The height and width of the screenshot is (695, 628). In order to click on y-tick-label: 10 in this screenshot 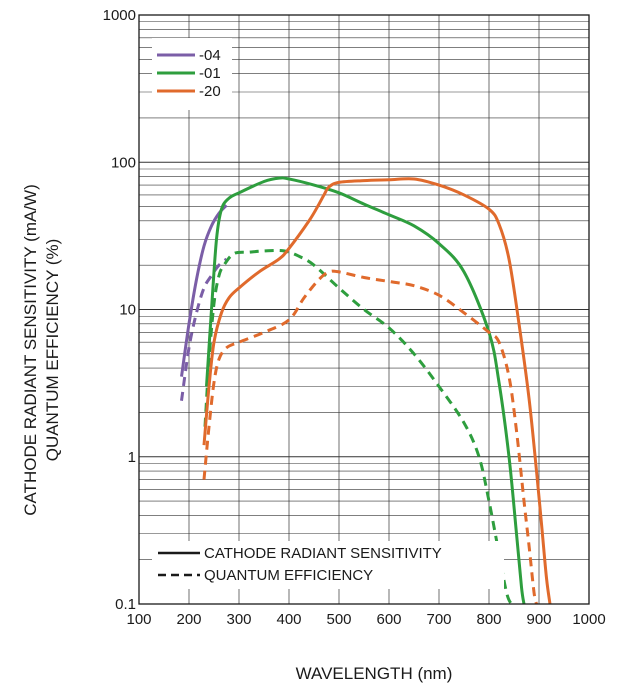, I will do `click(127, 310)`.